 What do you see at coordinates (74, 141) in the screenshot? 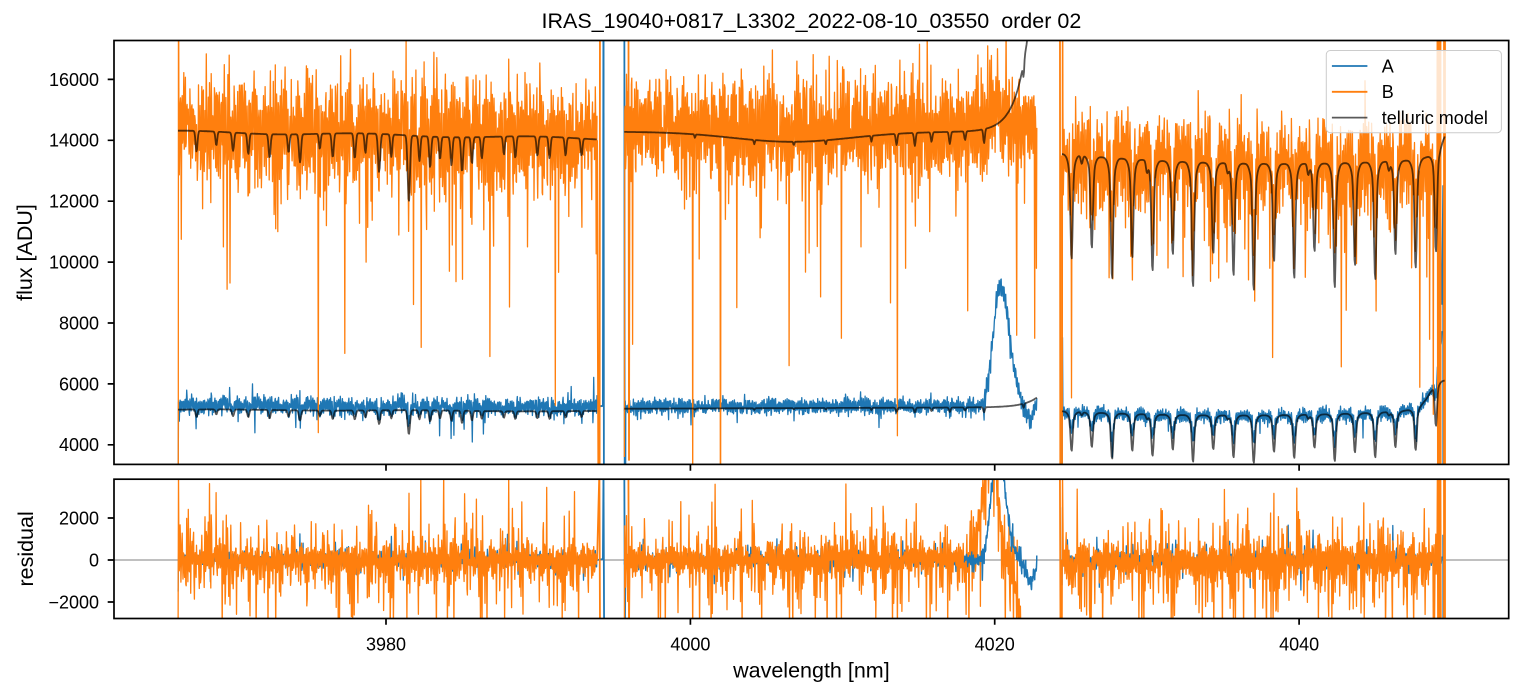
I see `svg-text: 14000` at bounding box center [74, 141].